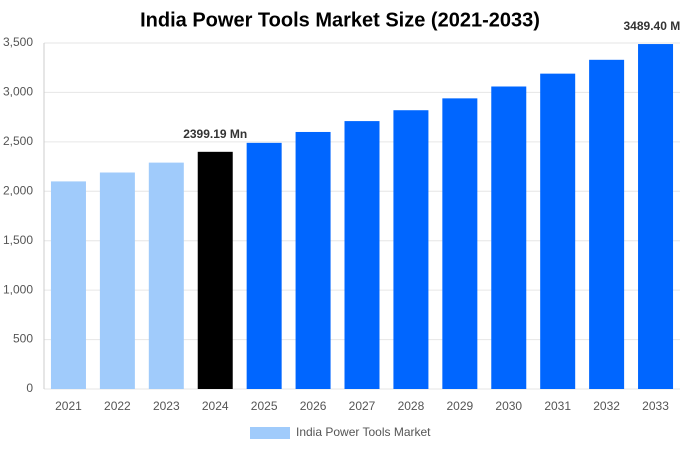 This screenshot has height=450, width=680. What do you see at coordinates (18, 289) in the screenshot?
I see `y-tick-label: 1,000` at bounding box center [18, 289].